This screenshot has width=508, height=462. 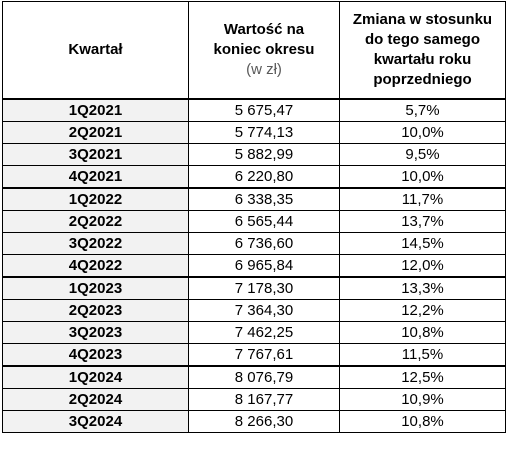 I want to click on header-value-unit: (w zł), so click(x=264, y=69).